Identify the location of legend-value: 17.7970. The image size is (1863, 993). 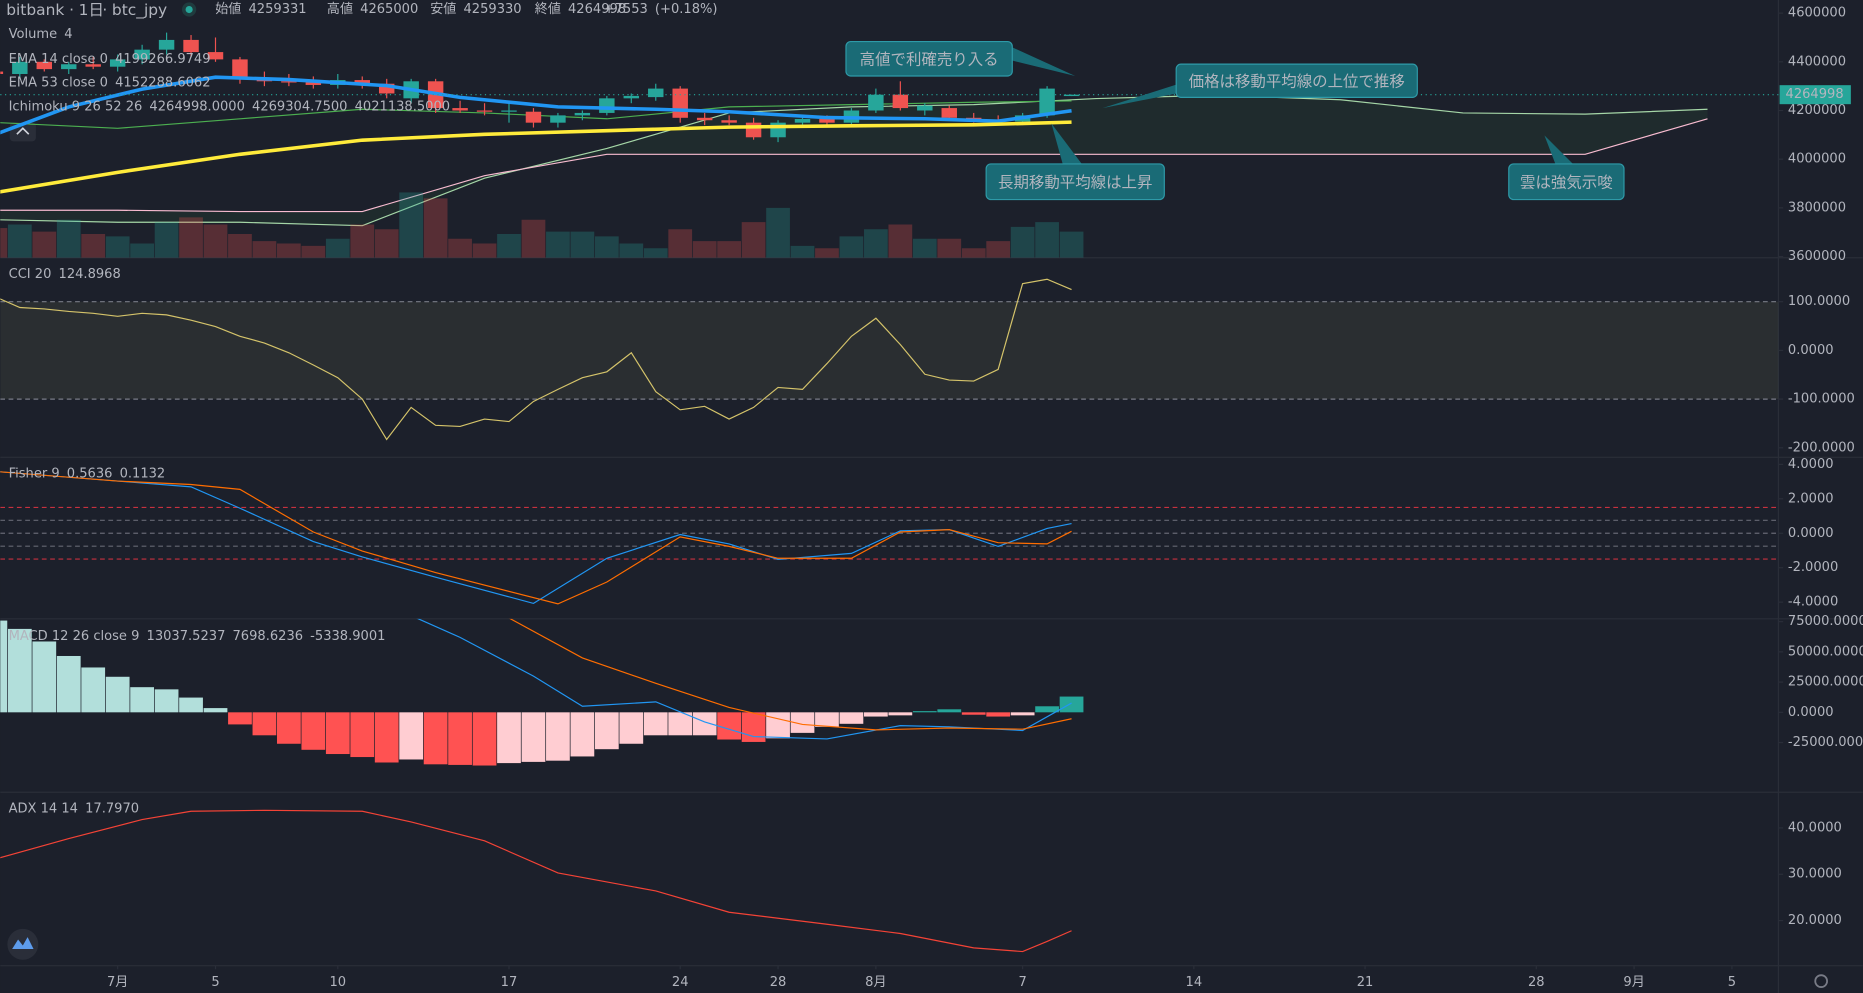
(112, 808).